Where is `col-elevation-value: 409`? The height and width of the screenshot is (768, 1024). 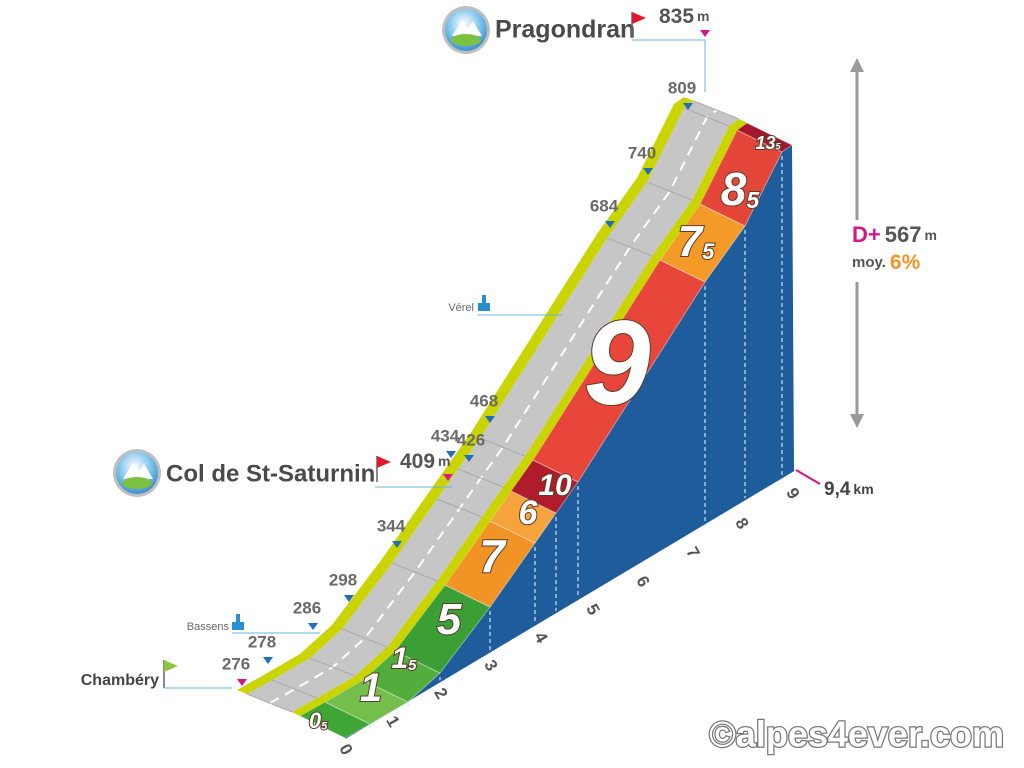
col-elevation-value: 409 is located at coordinates (417, 461).